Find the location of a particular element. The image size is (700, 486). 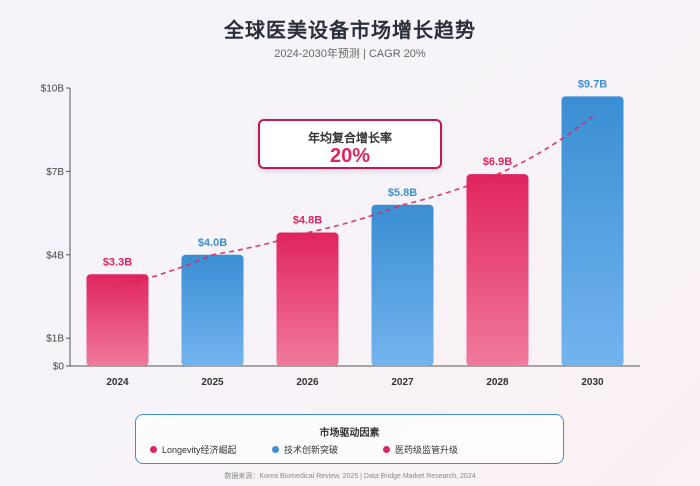

x-tick-label: 2028 is located at coordinates (497, 382).